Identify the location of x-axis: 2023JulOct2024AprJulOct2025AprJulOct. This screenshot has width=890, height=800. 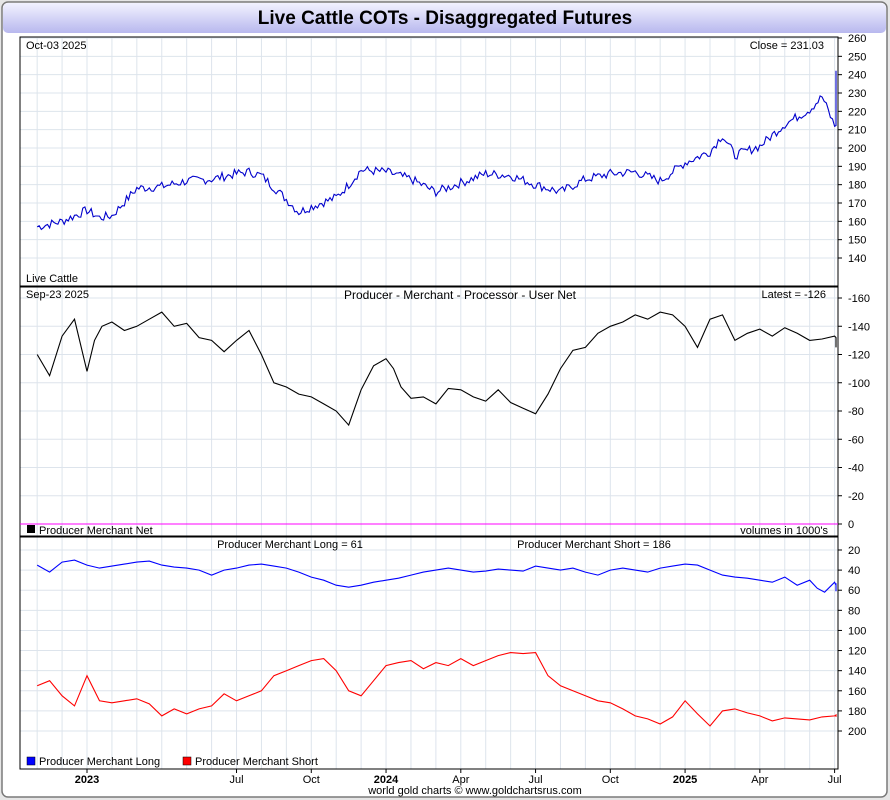
(458, 777).